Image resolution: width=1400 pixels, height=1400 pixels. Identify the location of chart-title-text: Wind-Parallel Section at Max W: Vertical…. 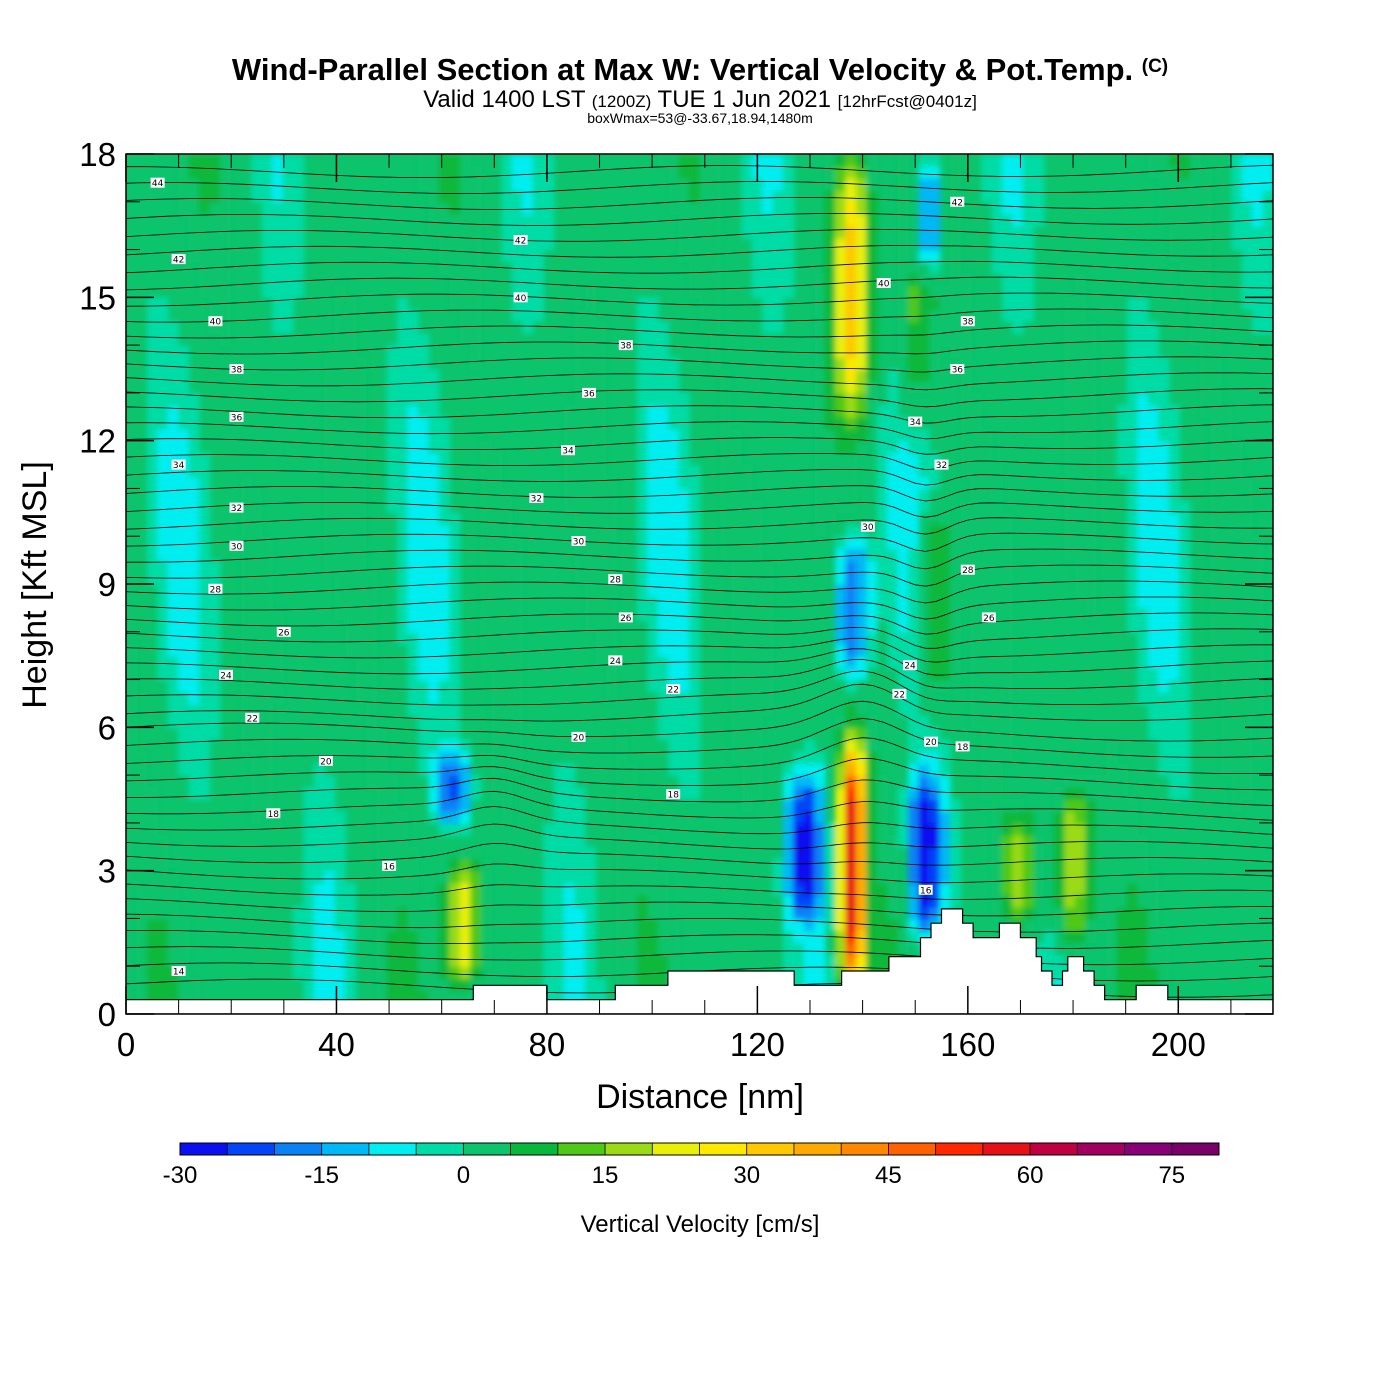
(682, 69).